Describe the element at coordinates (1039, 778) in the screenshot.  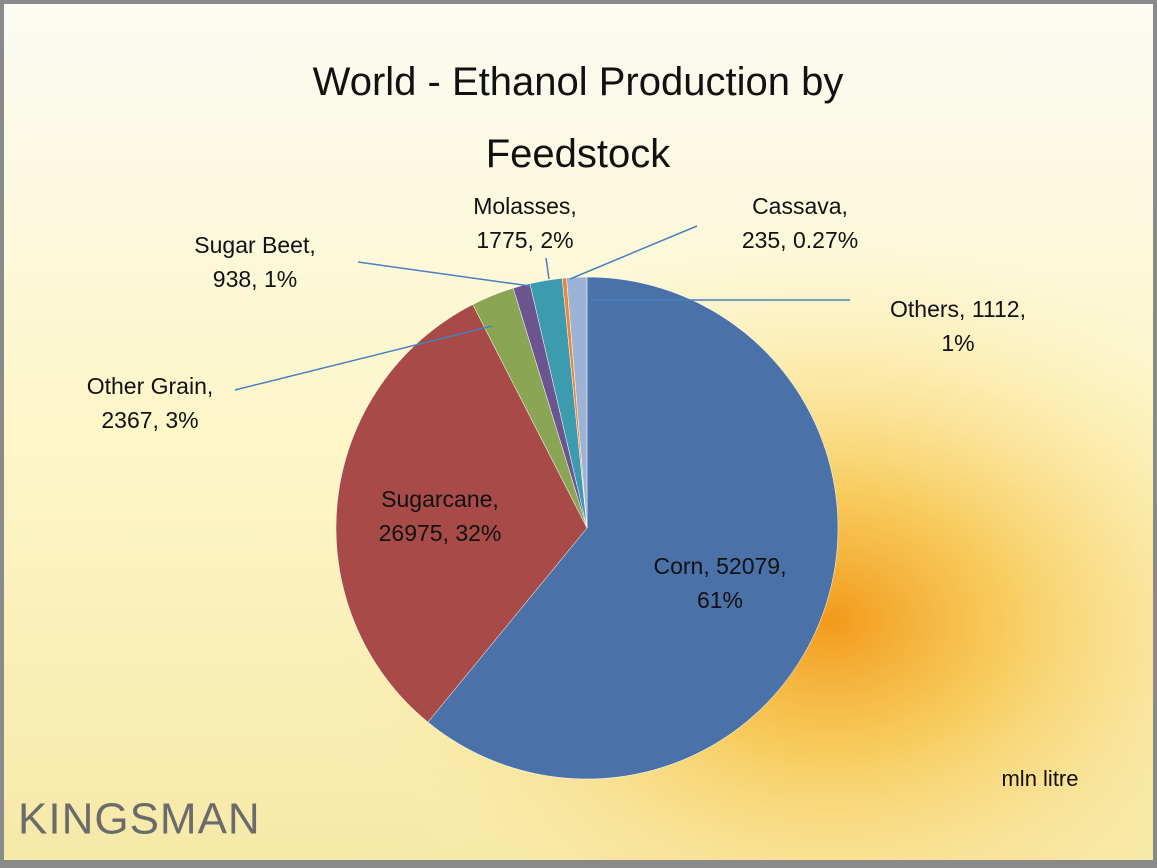
I see `unit-note: mln litre` at that location.